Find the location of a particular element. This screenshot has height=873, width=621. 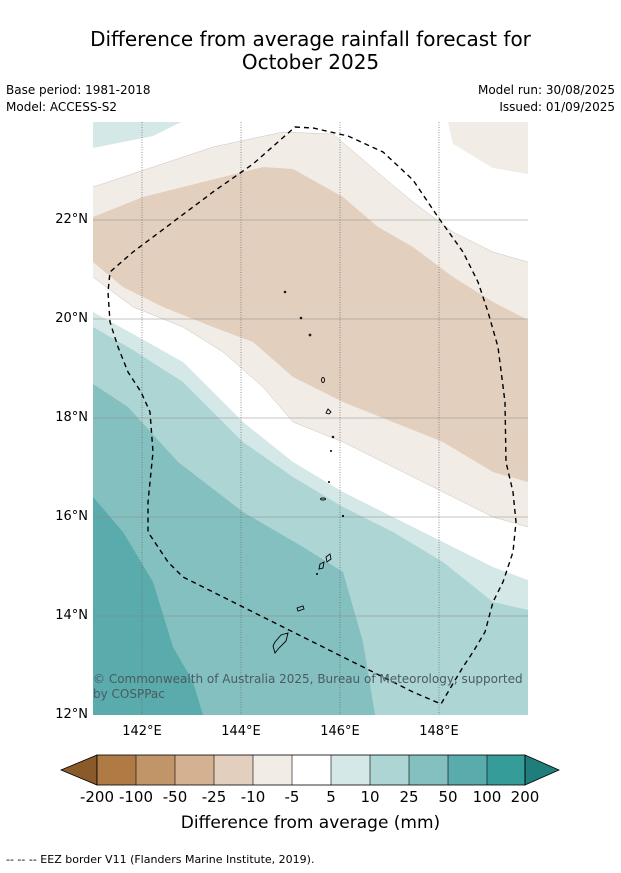

lat-label-20n: 20°N is located at coordinates (71, 318).